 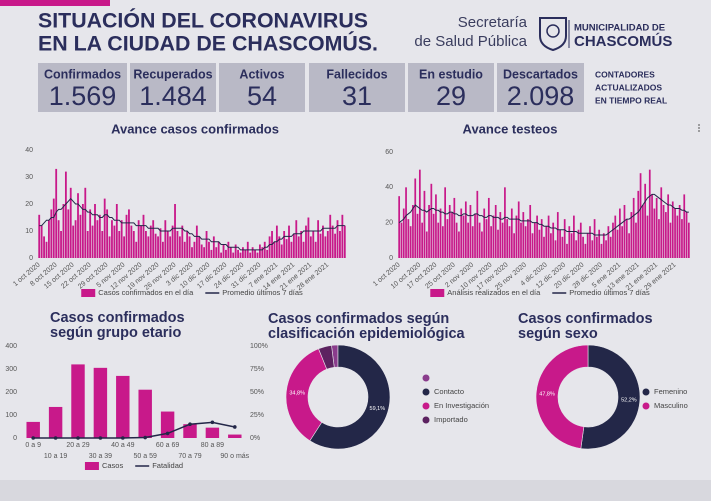 What do you see at coordinates (451, 419) in the screenshot?
I see `legend-label: Importado` at bounding box center [451, 419].